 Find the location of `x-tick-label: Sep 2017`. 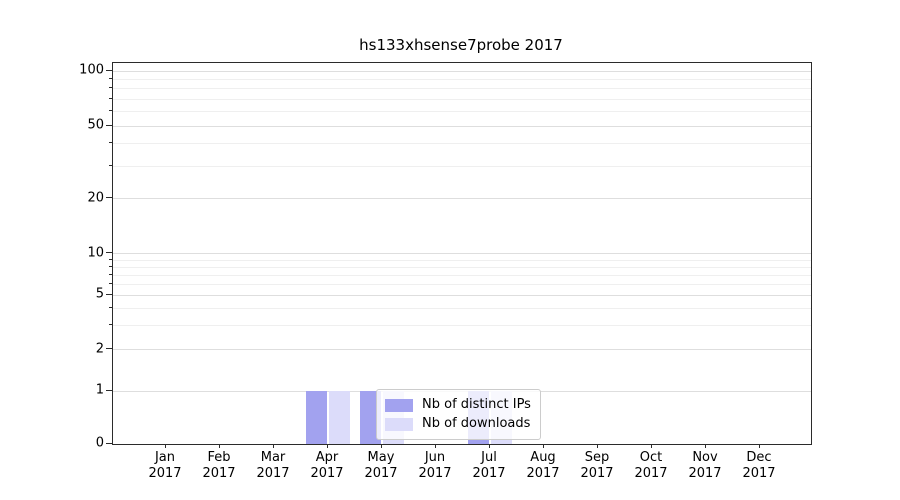

x-tick-label: Sep 2017 is located at coordinates (597, 466).